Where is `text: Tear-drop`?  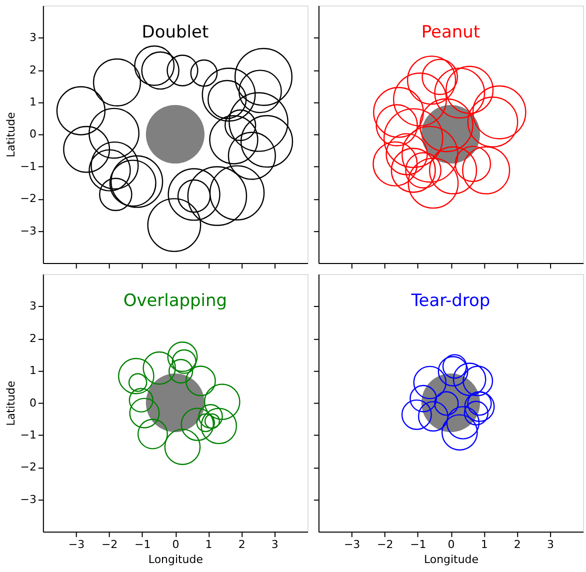 text: Tear-drop is located at coordinates (450, 300).